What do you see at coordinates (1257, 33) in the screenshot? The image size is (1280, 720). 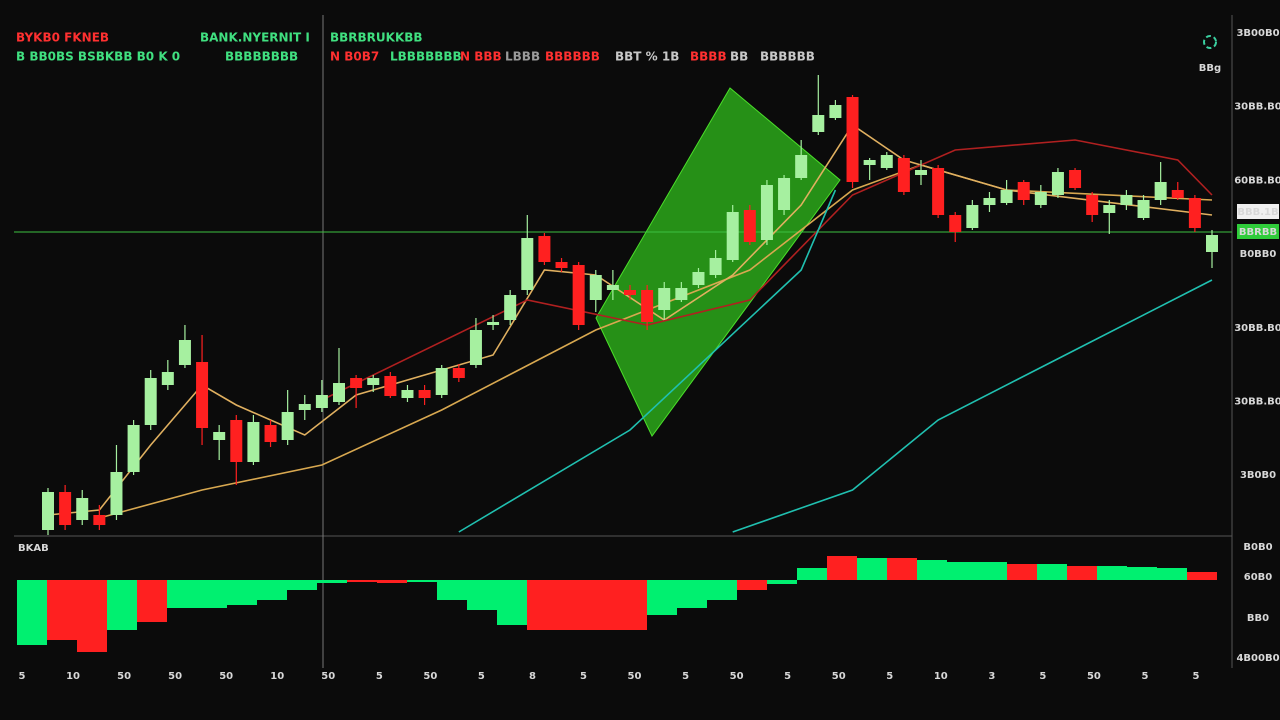 I see `price-axis-label: 3B00B0` at bounding box center [1257, 33].